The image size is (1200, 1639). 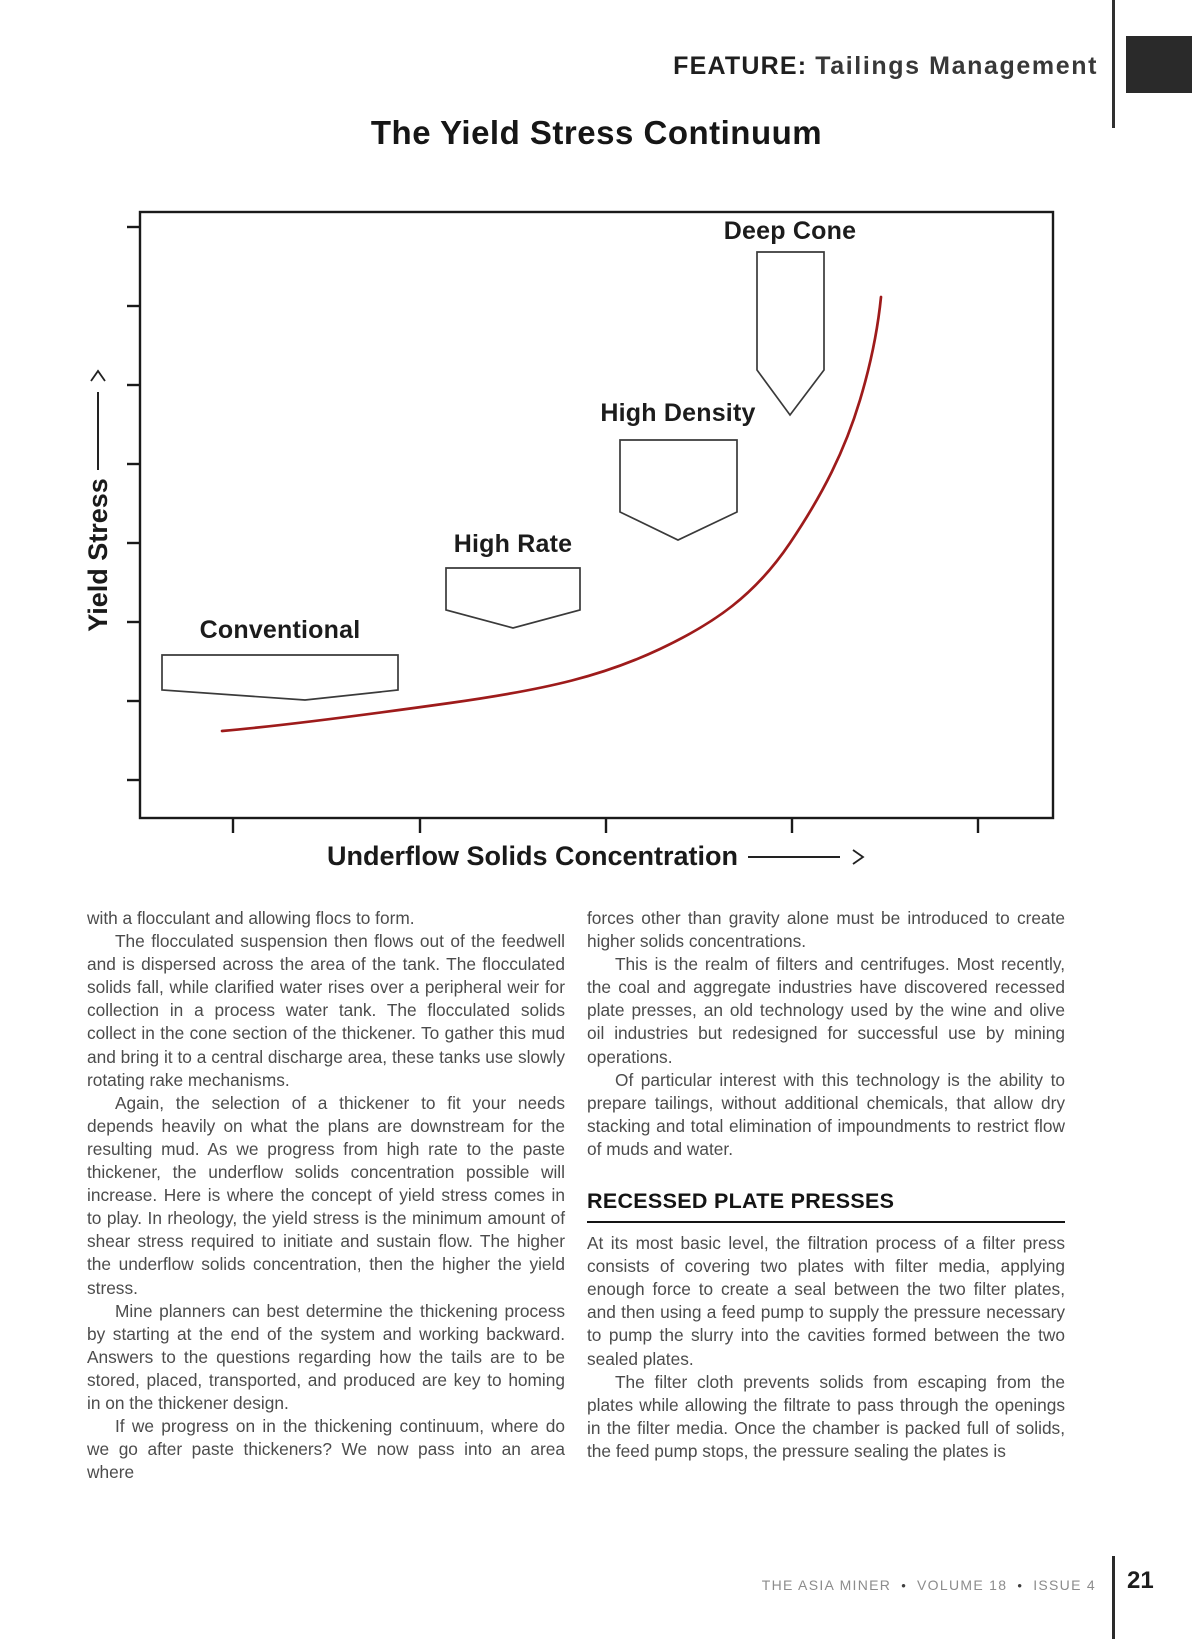 I want to click on y-axis-label: Yield Stress, so click(x=97, y=555).